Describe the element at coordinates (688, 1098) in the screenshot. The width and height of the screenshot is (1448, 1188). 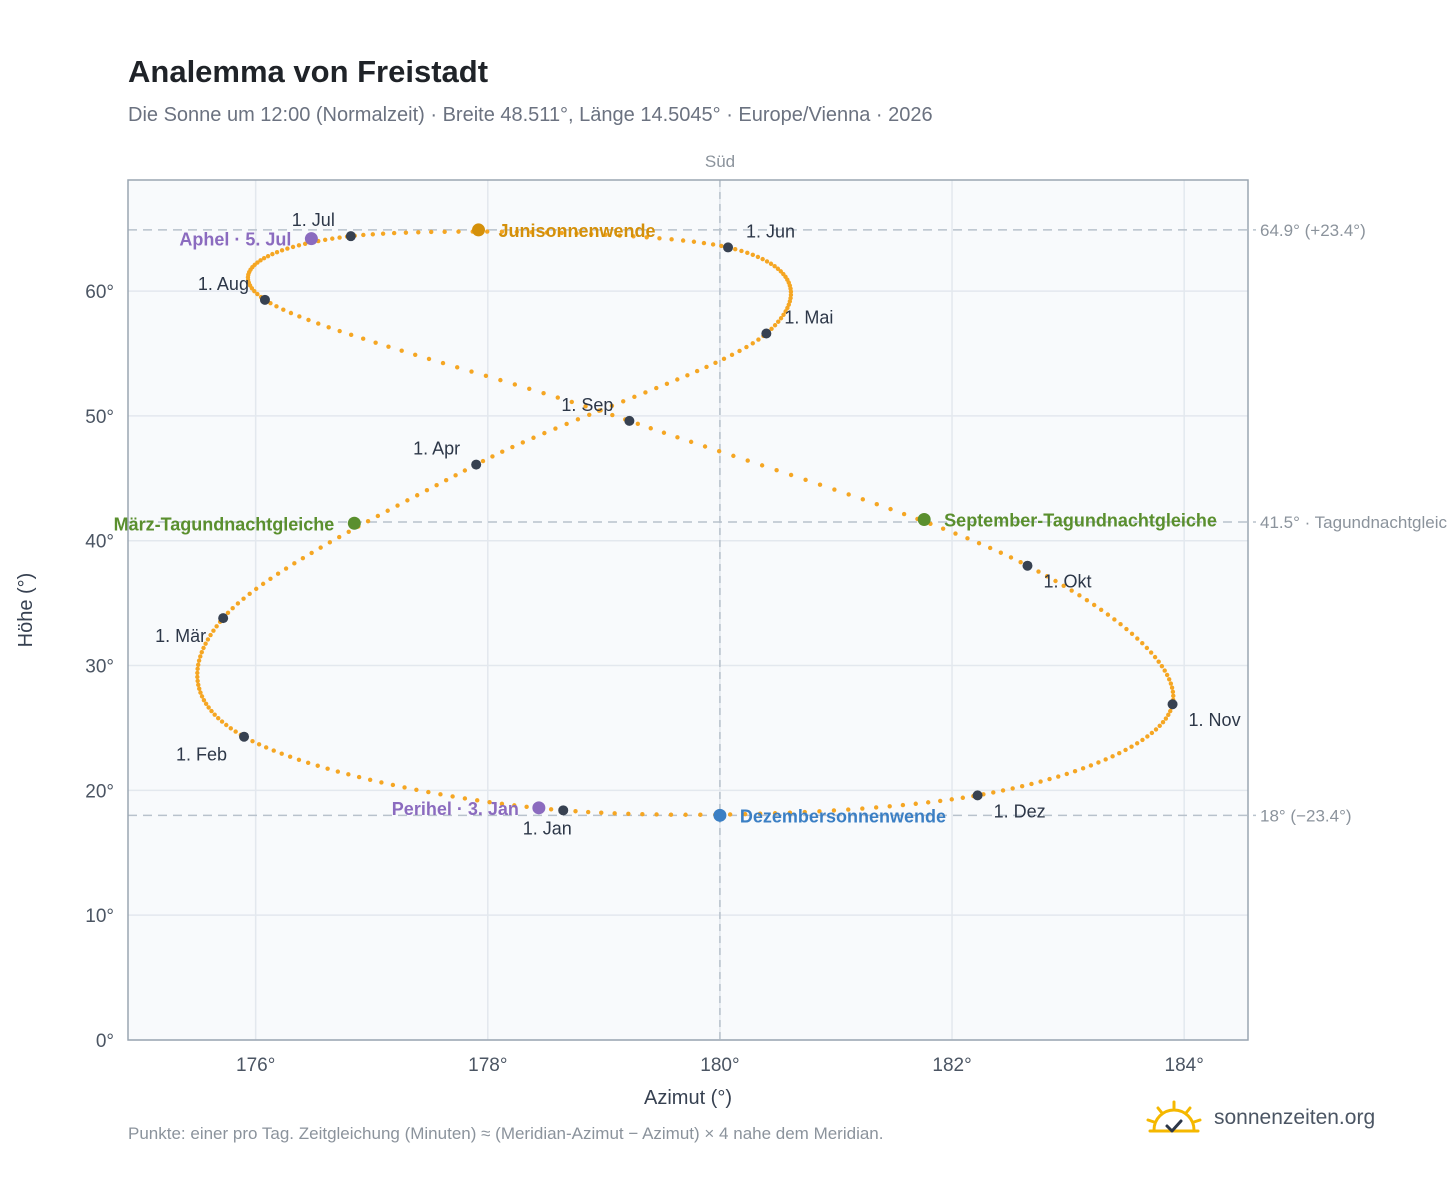
I see `x-axis-label: Azimut (°)` at that location.